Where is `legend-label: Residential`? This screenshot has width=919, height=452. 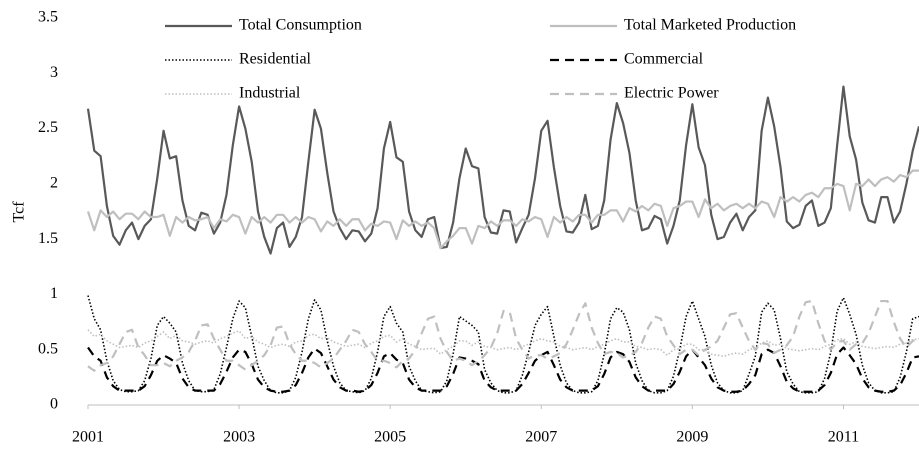
legend-label: Residential is located at coordinates (275, 59).